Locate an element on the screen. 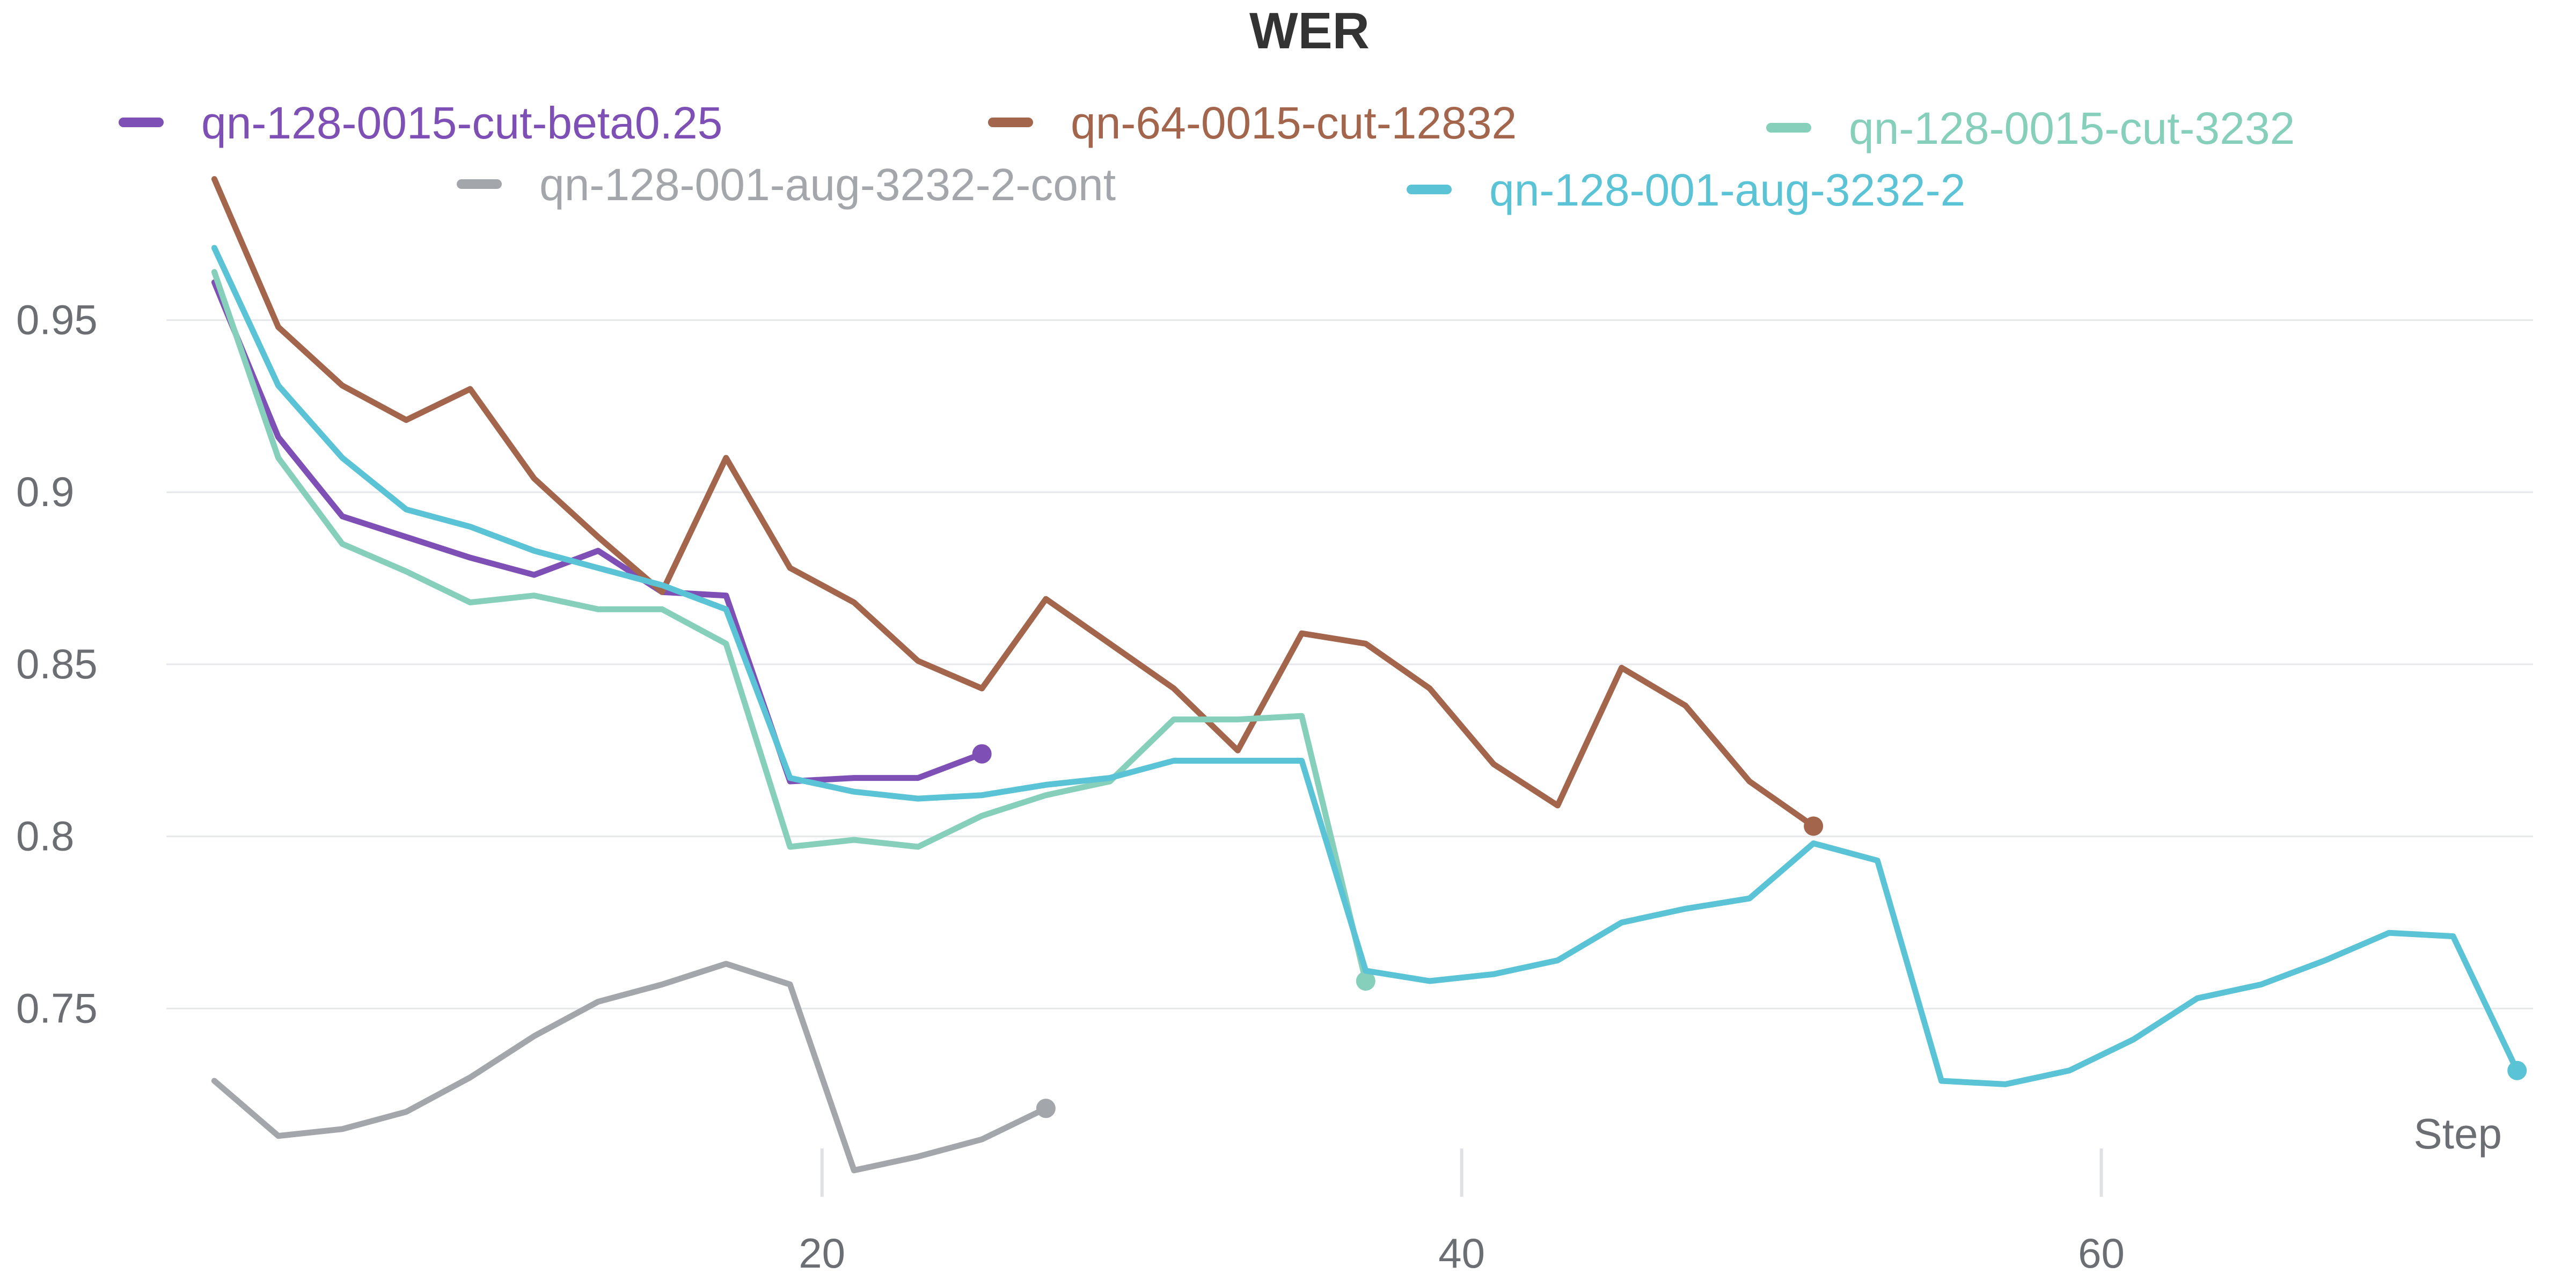  legend-item-4: qn-128-001-aug-3232-2 is located at coordinates (1686, 190).